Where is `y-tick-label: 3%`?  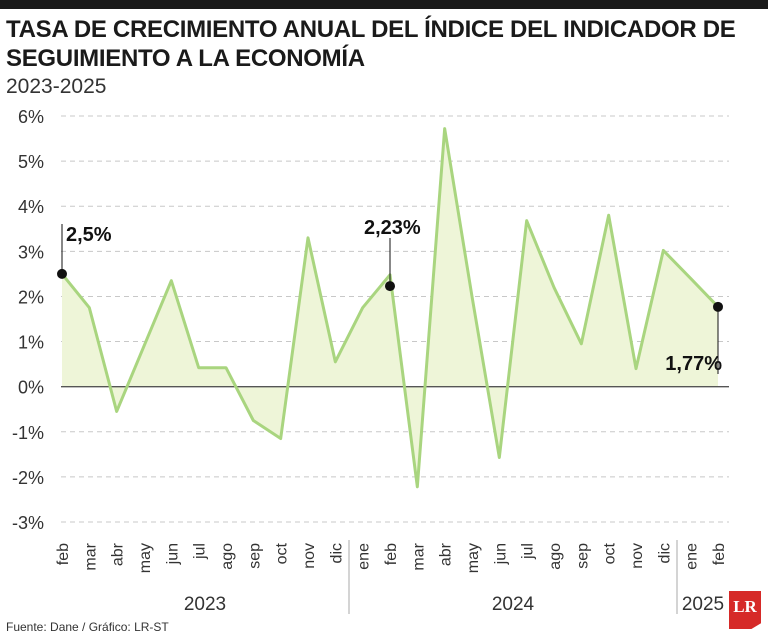
y-tick-label: 3% is located at coordinates (31, 252).